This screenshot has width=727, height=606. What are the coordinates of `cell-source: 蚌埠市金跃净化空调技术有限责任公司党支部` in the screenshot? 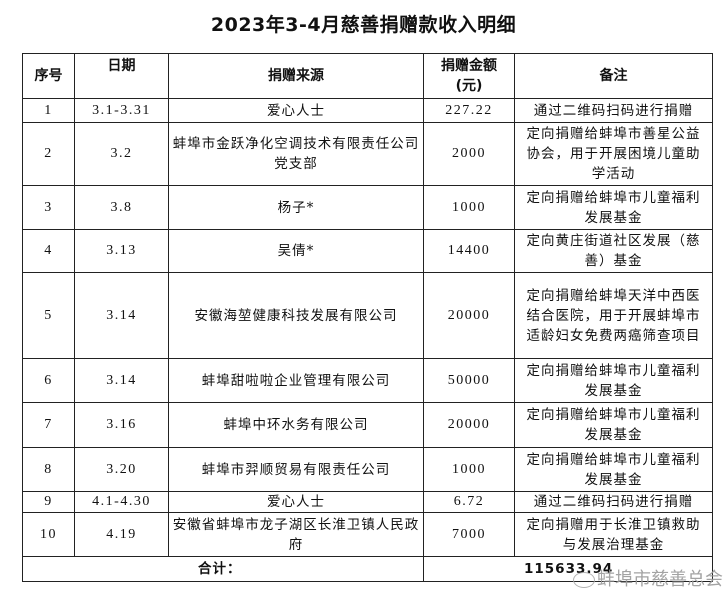 It's located at (296, 154).